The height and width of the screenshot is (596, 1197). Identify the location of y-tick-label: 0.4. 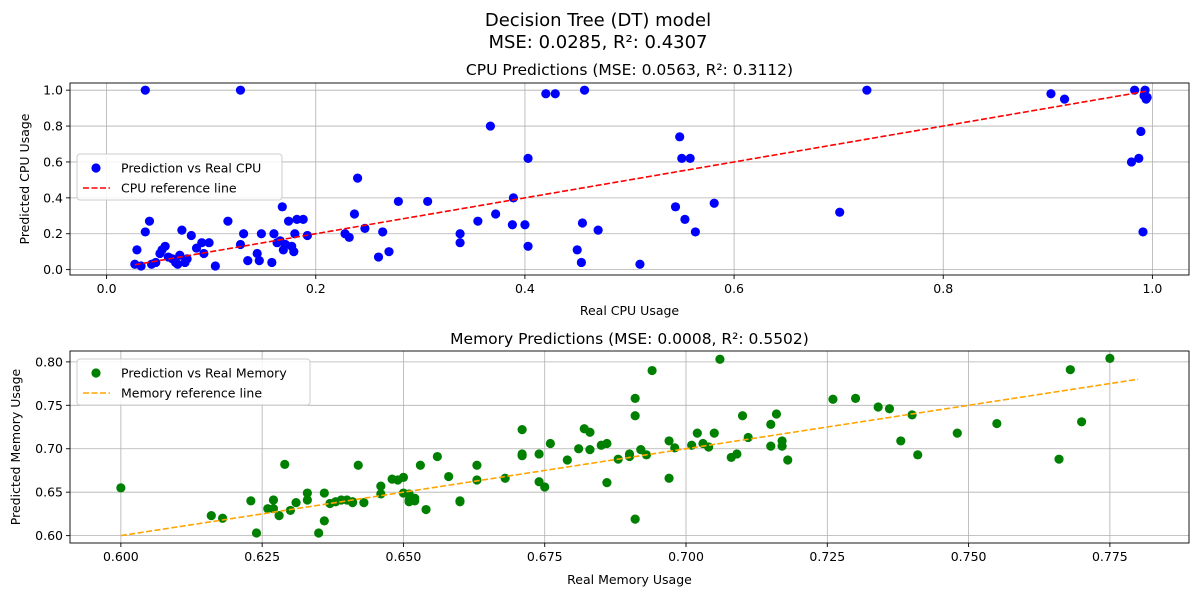
(53, 197).